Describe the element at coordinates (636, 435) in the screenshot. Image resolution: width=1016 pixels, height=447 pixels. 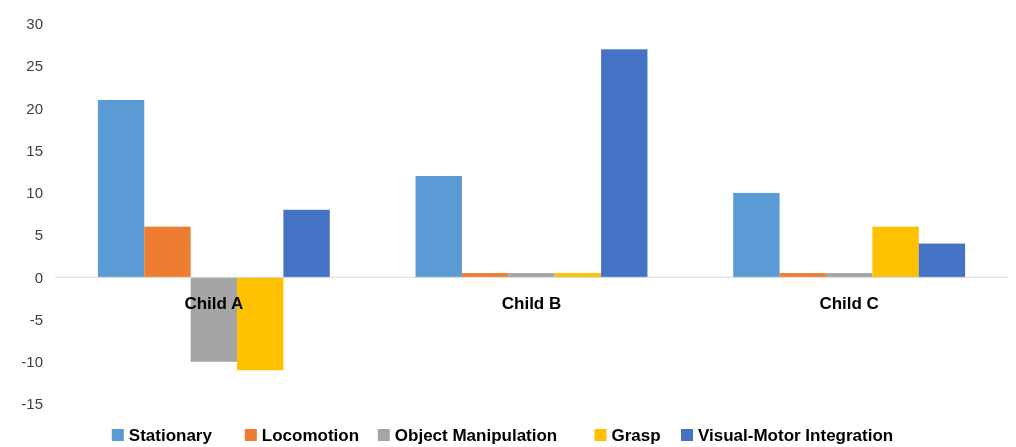
I see `legend-label: Grasp` at that location.